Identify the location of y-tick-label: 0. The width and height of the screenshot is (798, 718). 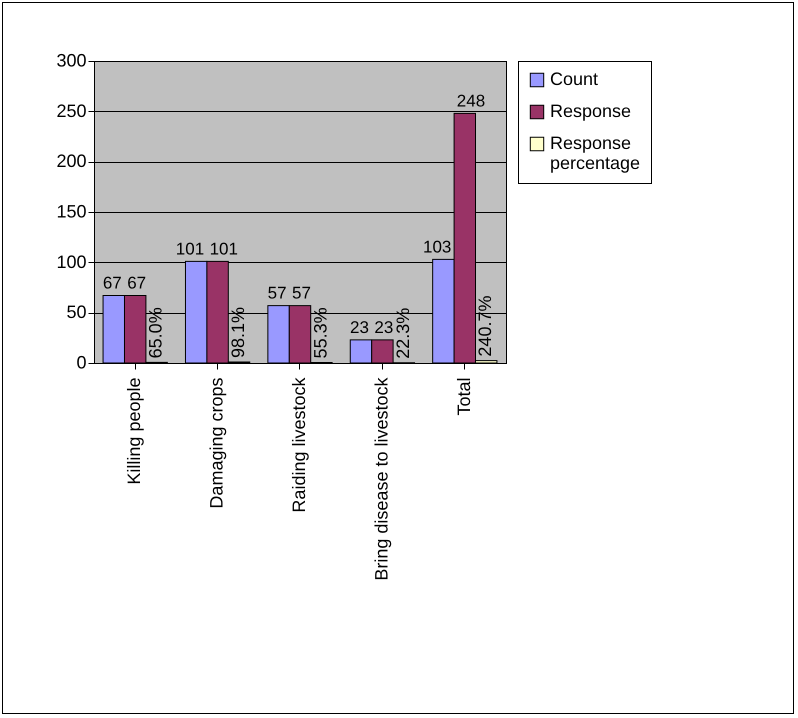
(81, 362).